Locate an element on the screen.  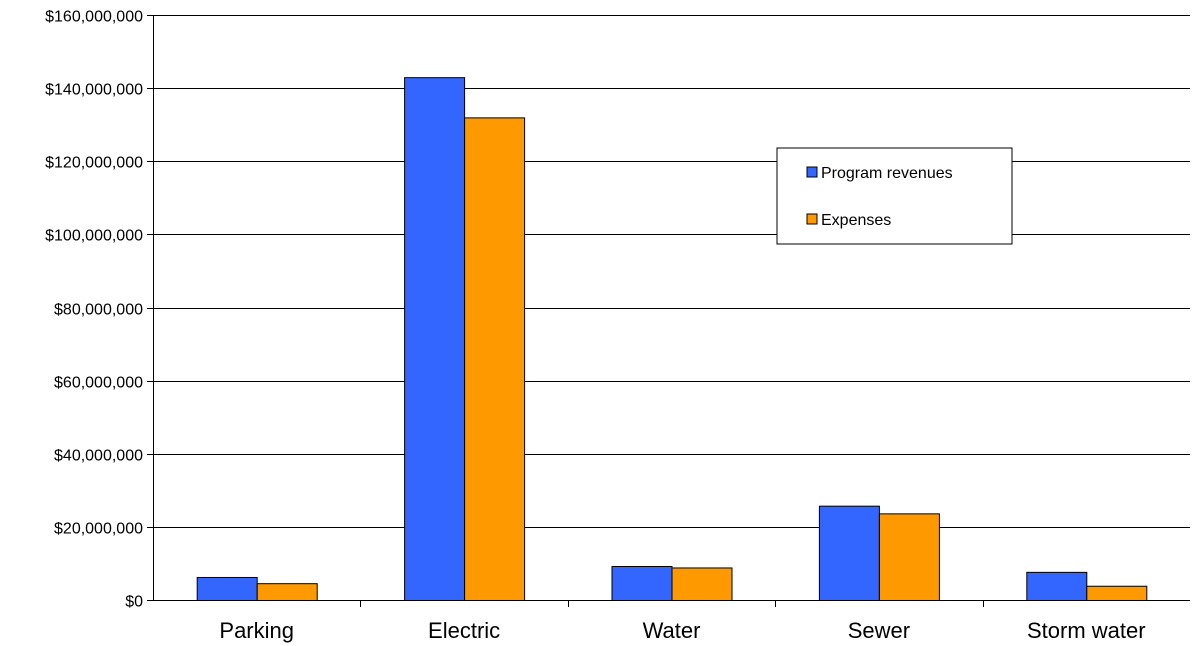
bar-electric-expenses is located at coordinates (495, 359).